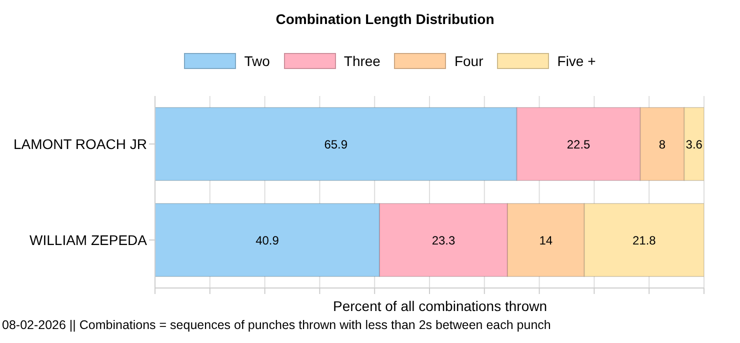 The height and width of the screenshot is (343, 740). Describe the element at coordinates (546, 240) in the screenshot. I see `data-label: 14` at that location.